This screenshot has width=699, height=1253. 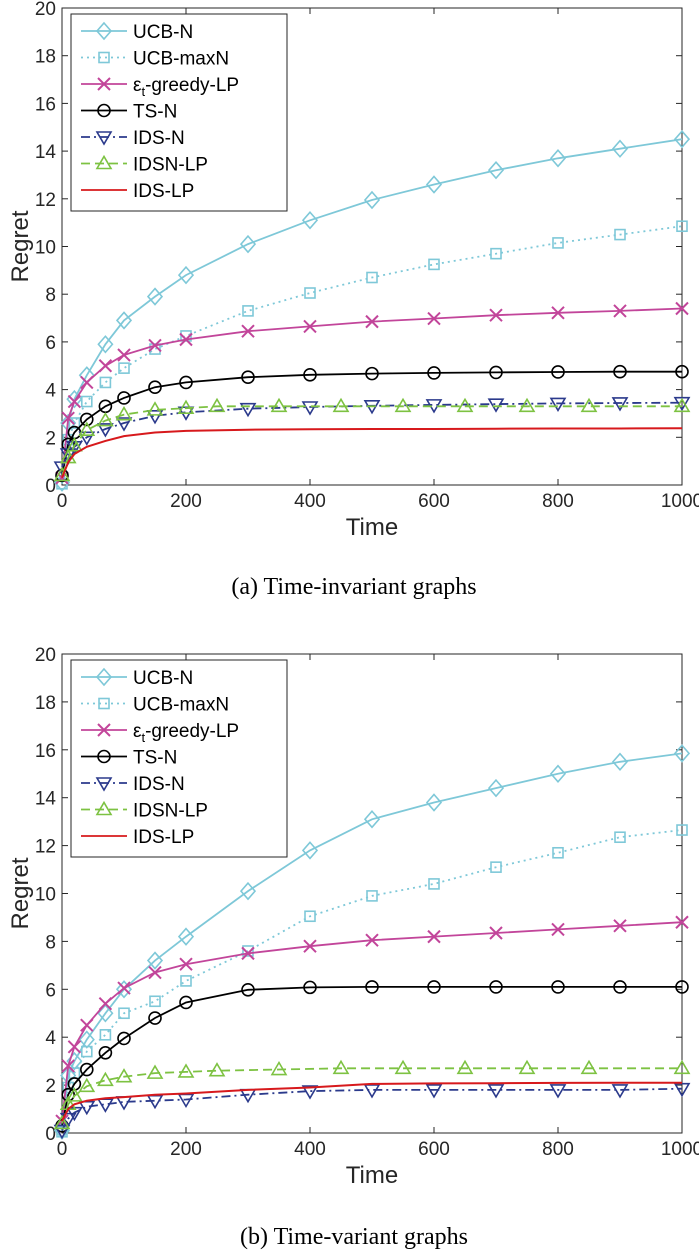 What do you see at coordinates (310, 1149) in the screenshot?
I see `x-tick-label: 400` at bounding box center [310, 1149].